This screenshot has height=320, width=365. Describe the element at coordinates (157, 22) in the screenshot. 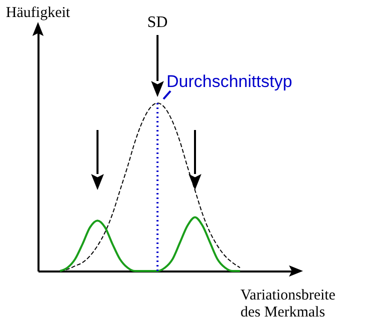

I see `text: SD` at that location.